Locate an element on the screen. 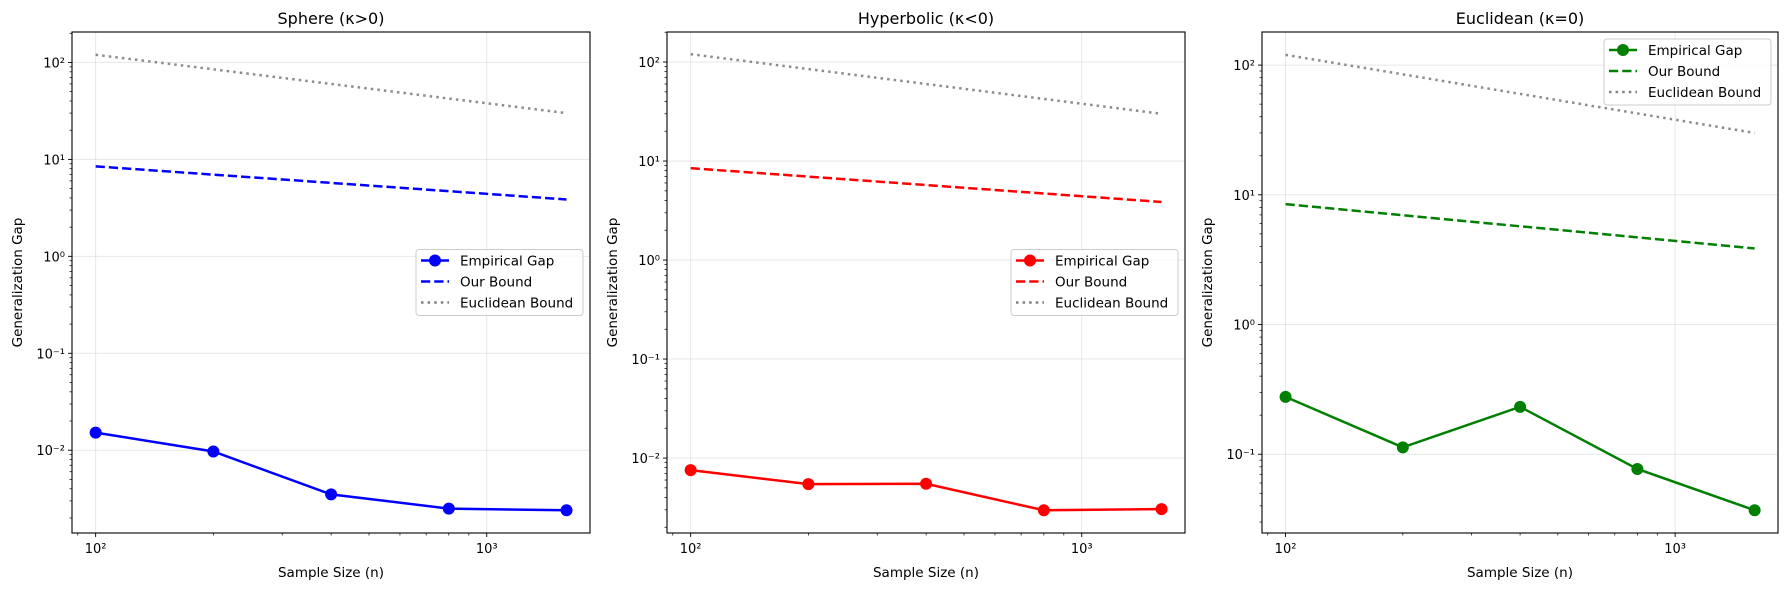  subplot-title: Hyperbolic (κ<0) is located at coordinates (926, 18).